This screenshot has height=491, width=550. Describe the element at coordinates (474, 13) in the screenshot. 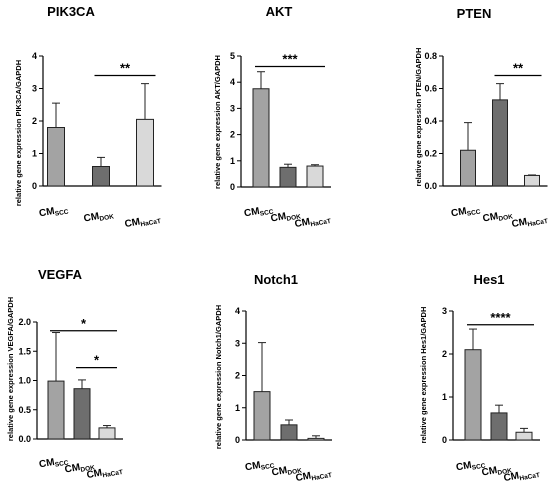

I see `panel-title: PTEN` at that location.